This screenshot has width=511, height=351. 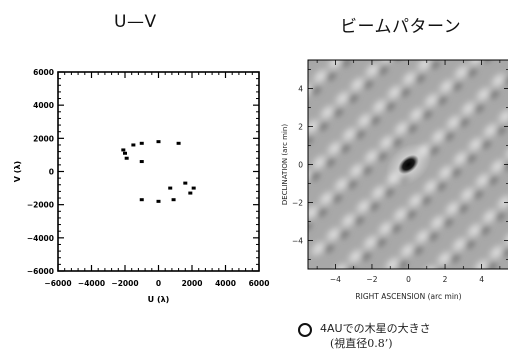 I want to click on x-tick-label: −2000, so click(x=124, y=283).